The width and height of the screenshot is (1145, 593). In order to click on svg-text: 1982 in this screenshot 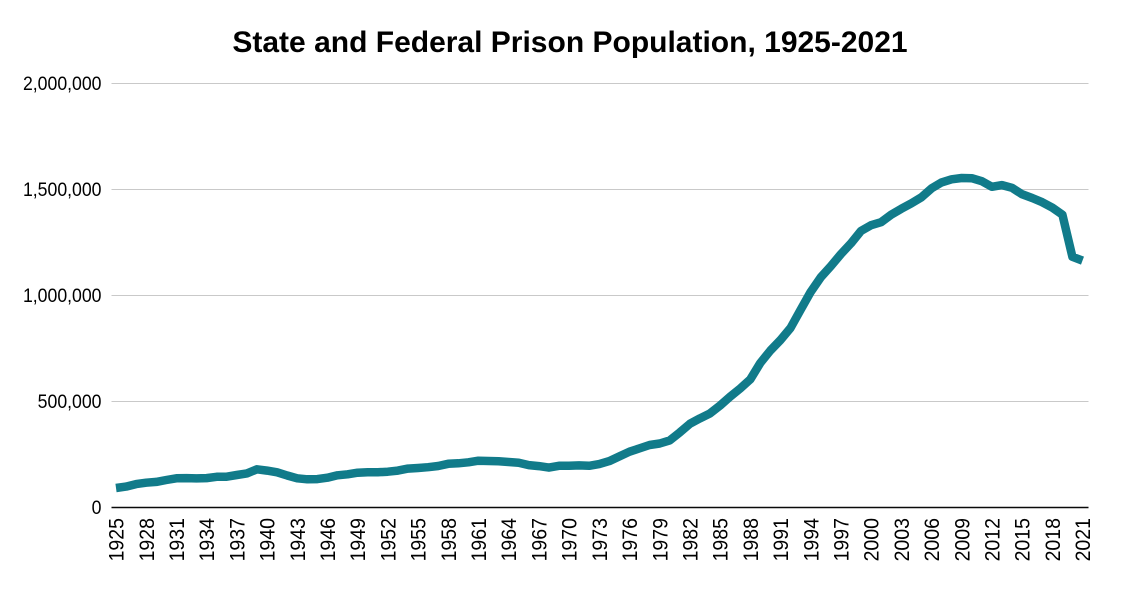, I will do `click(691, 539)`.